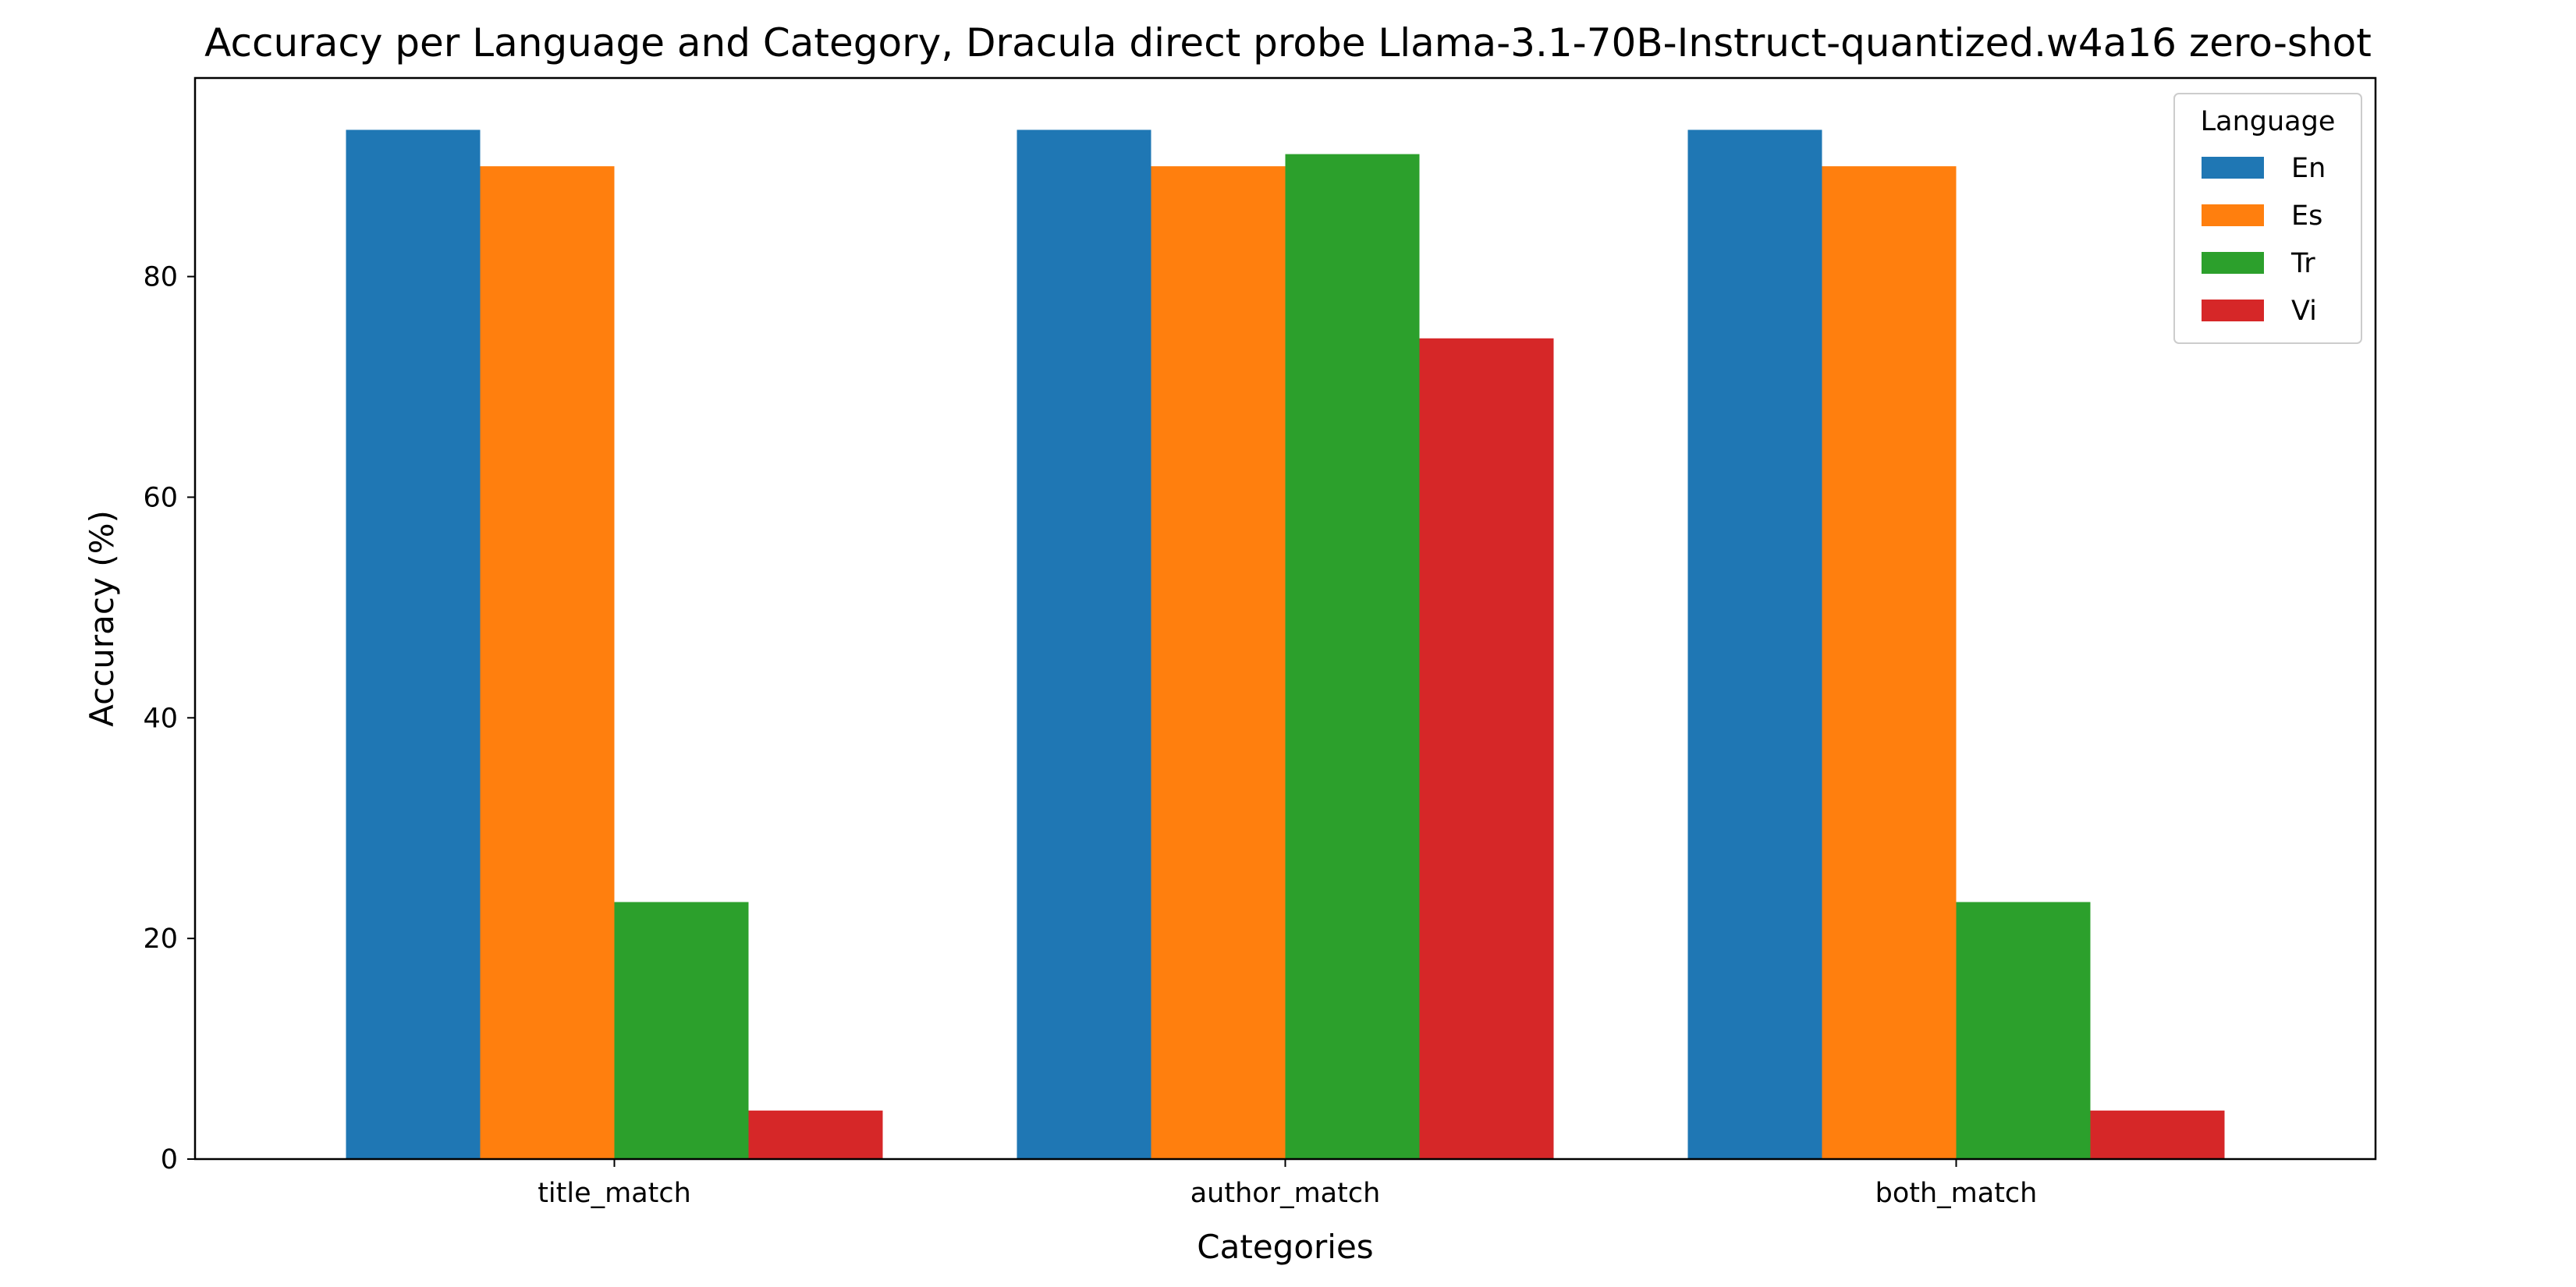 The image size is (2576, 1287). What do you see at coordinates (2264, 240) in the screenshot?
I see `legend-entries: En Es Tr Vi` at bounding box center [2264, 240].